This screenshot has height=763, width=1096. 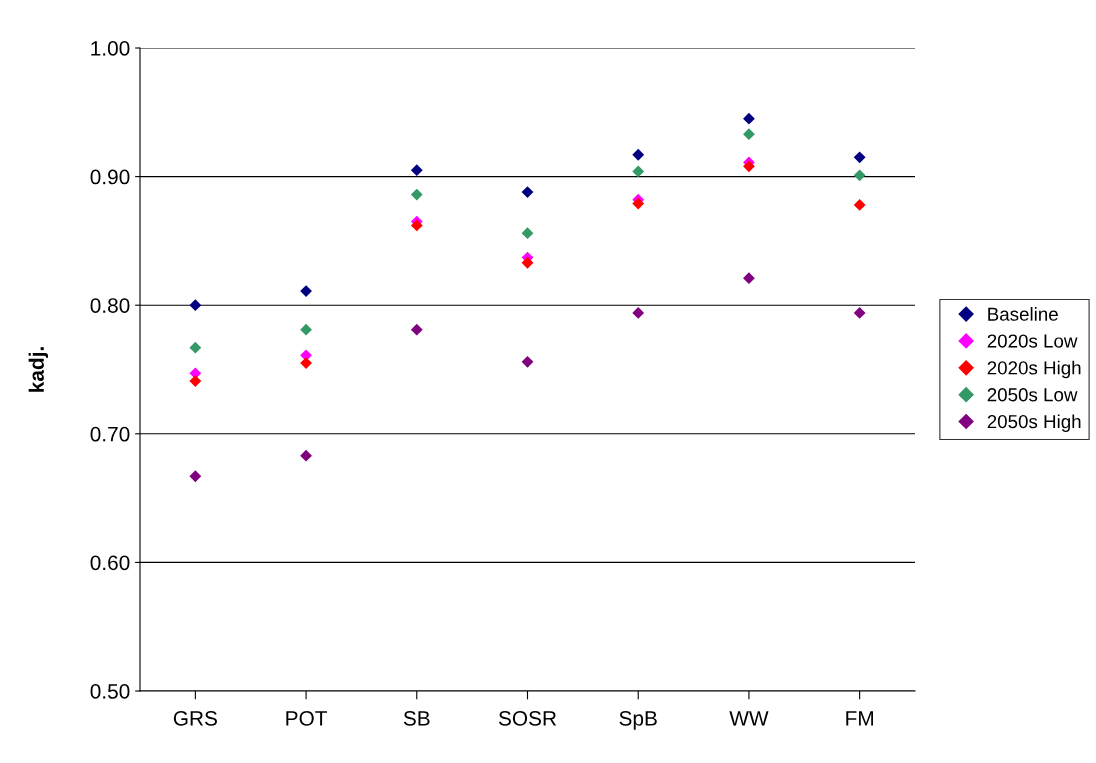 What do you see at coordinates (1032, 395) in the screenshot?
I see `legend-label: 2050s Low` at bounding box center [1032, 395].